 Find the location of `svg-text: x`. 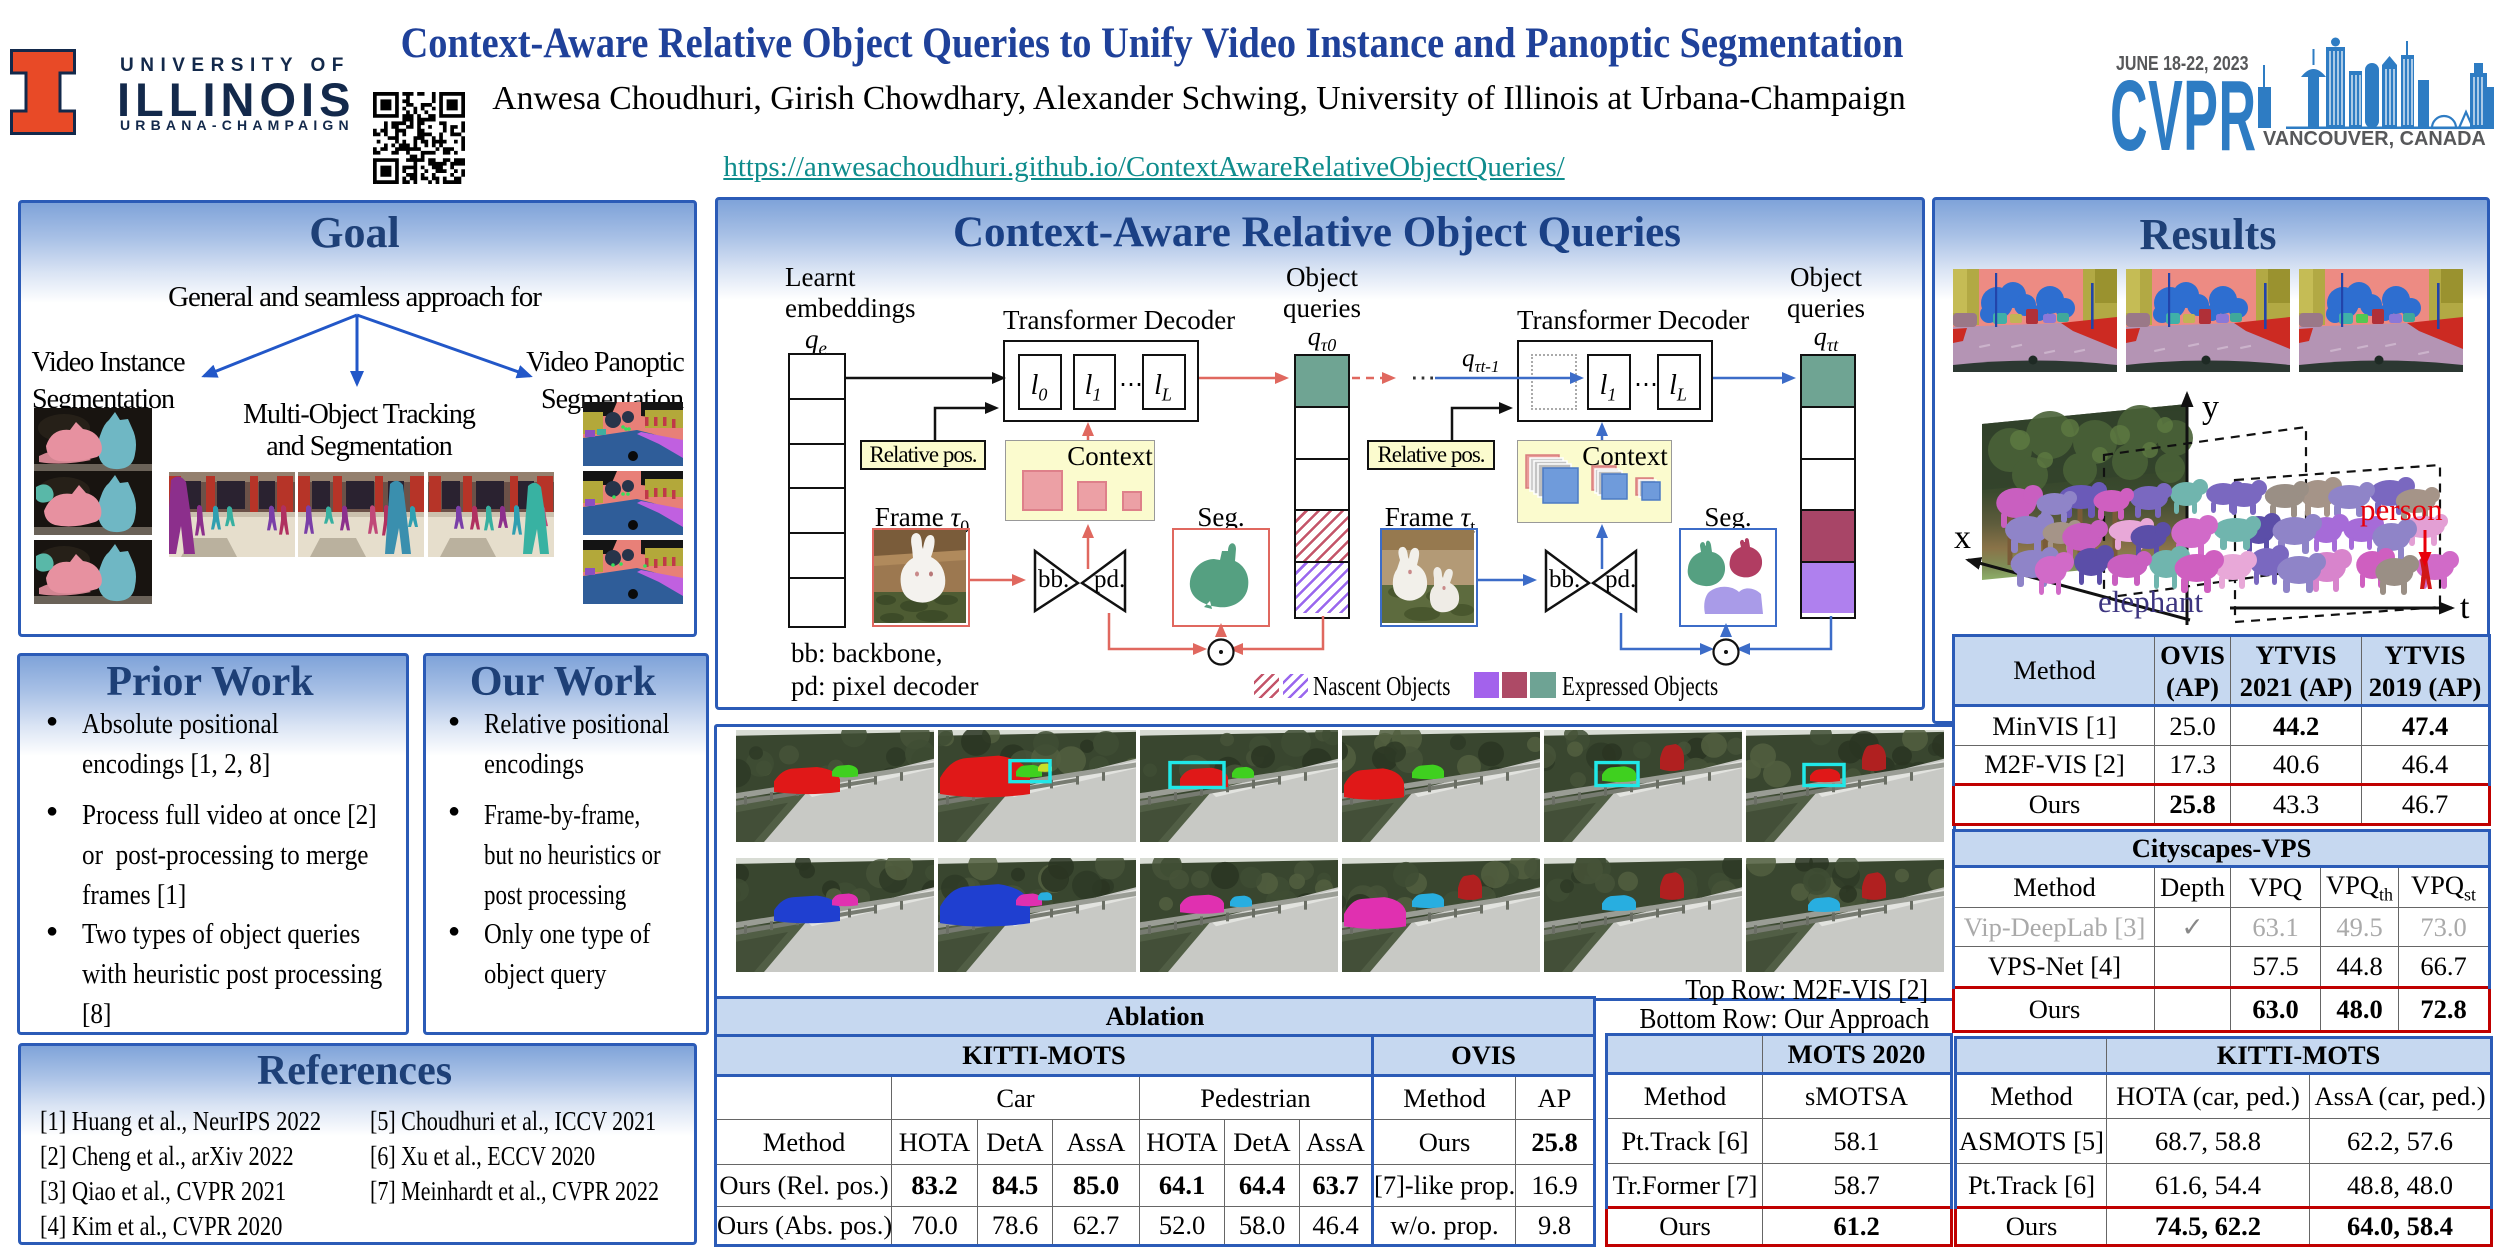

svg-text: x is located at coordinates (1962, 537).